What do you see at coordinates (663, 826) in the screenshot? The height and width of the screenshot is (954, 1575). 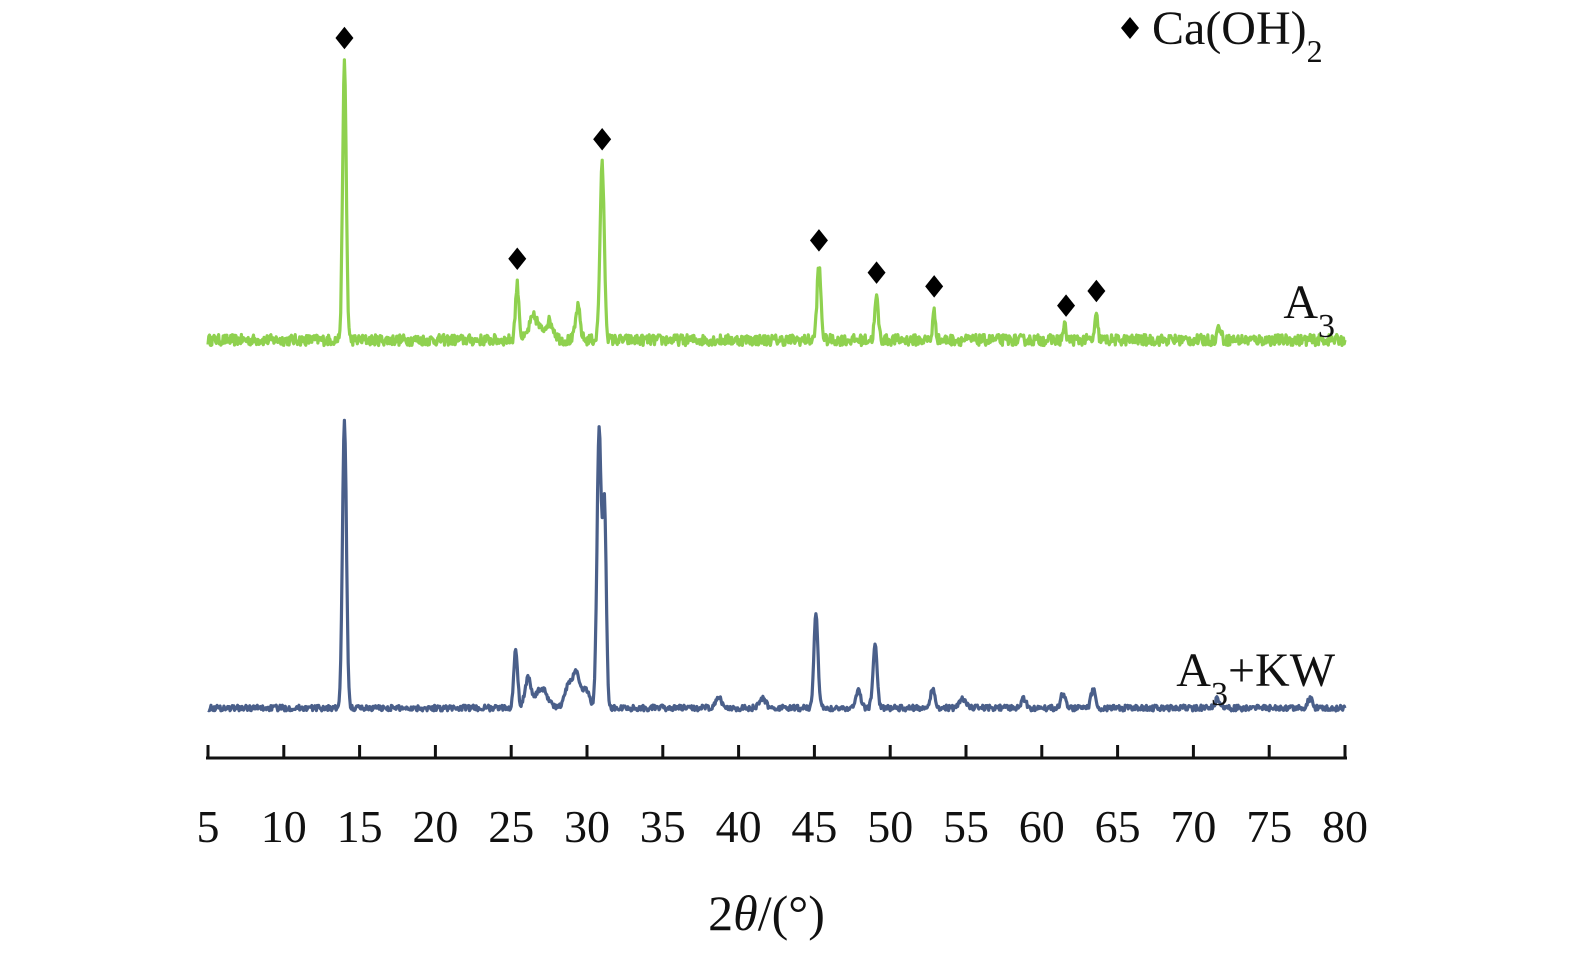 I see `x-tick-label-35: 35` at bounding box center [663, 826].